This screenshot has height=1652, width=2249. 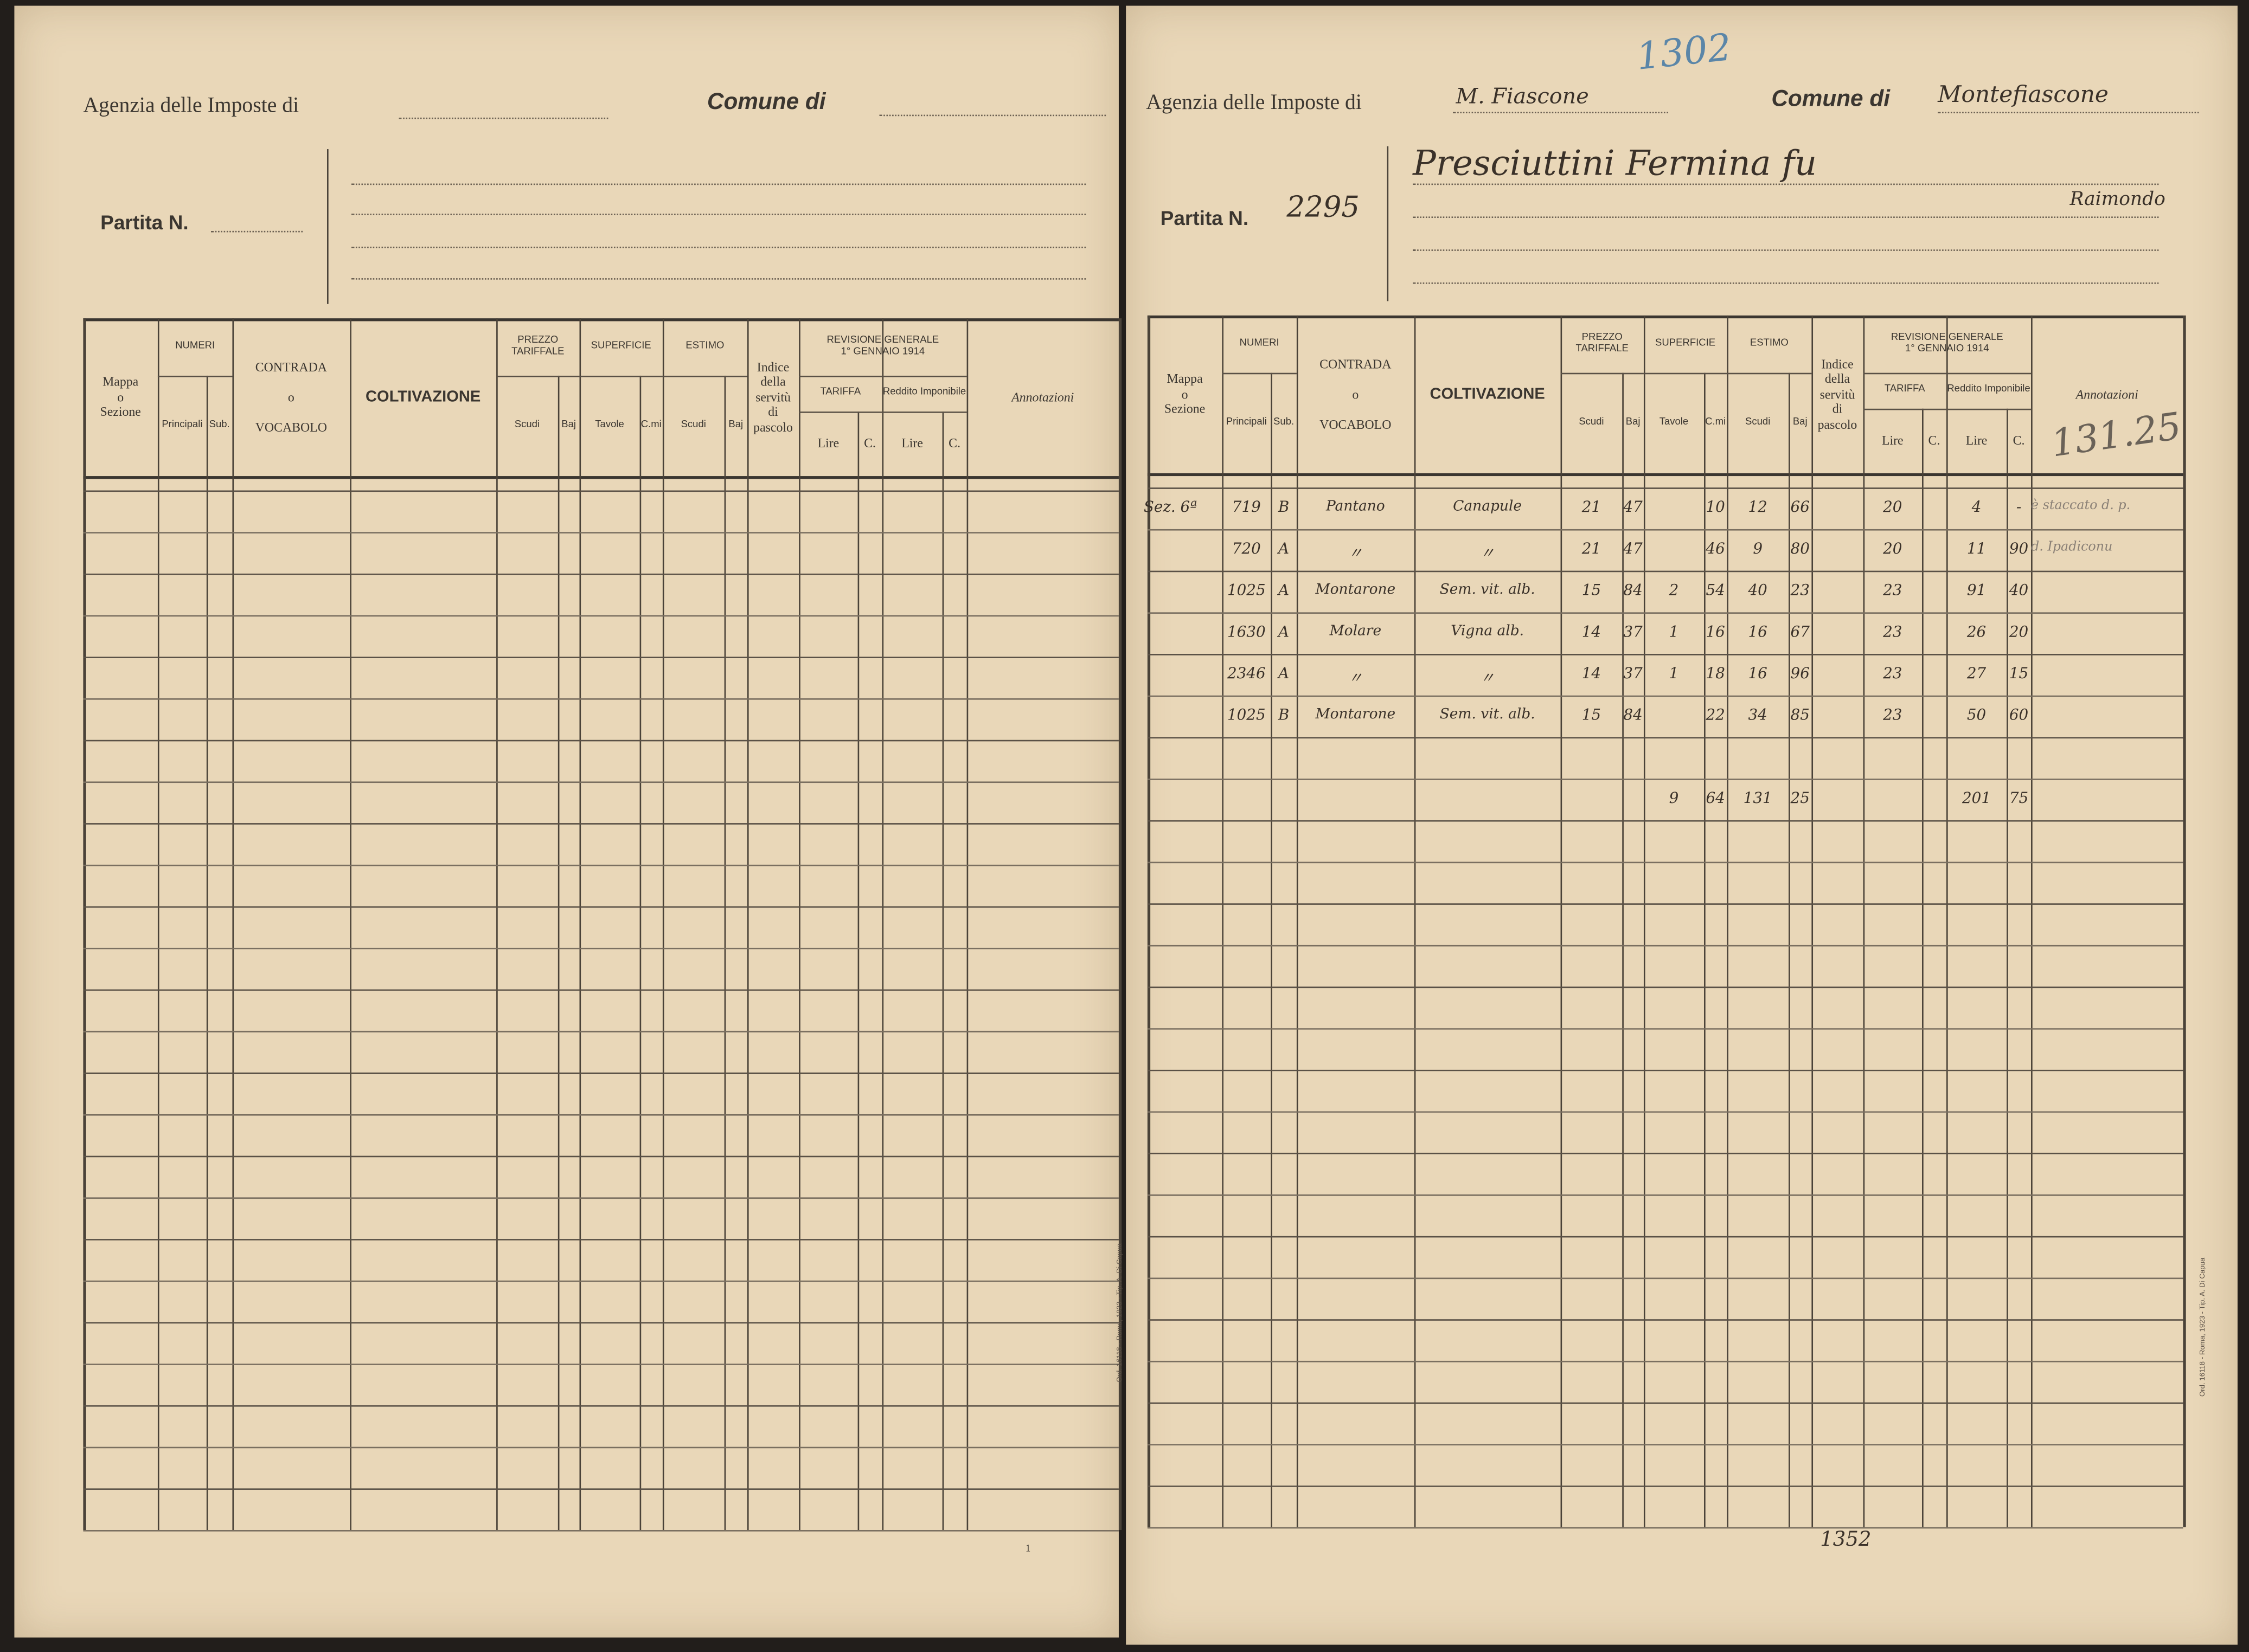 I want to click on estimo-scudi-cell: 16, so click(x=1758, y=674).